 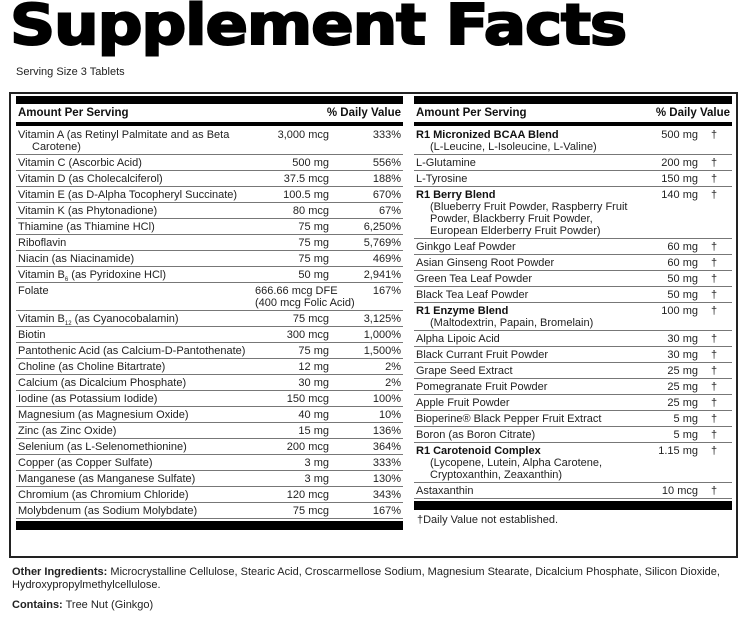 I want to click on amount: 200 mg, so click(x=679, y=163).